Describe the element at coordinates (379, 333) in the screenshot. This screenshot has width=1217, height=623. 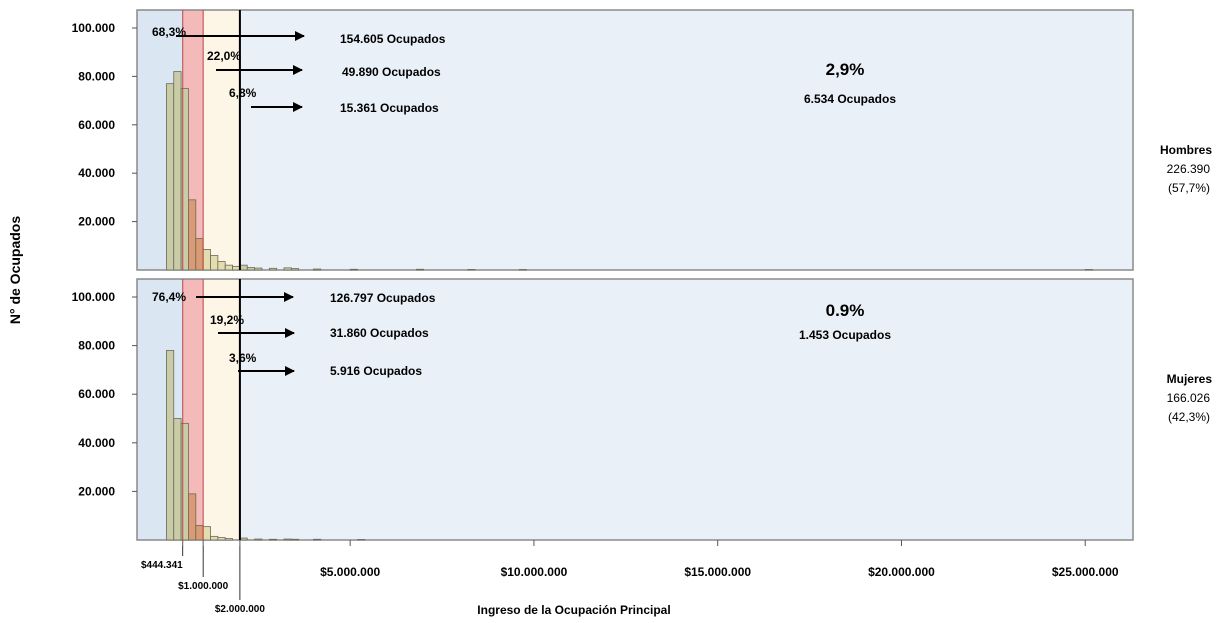
I see `annotation-occupied: 31.860 Ocupados` at that location.